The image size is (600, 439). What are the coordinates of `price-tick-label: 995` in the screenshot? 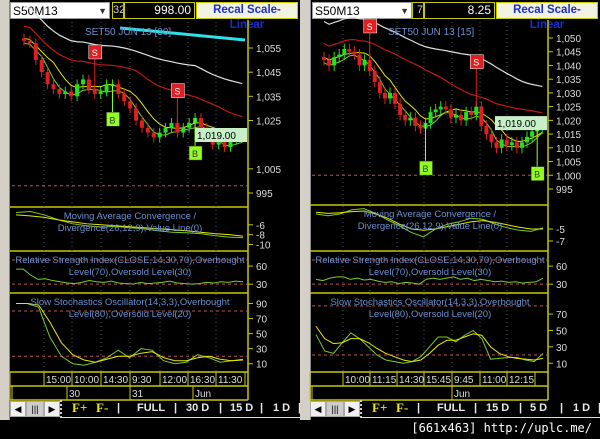 It's located at (564, 190).